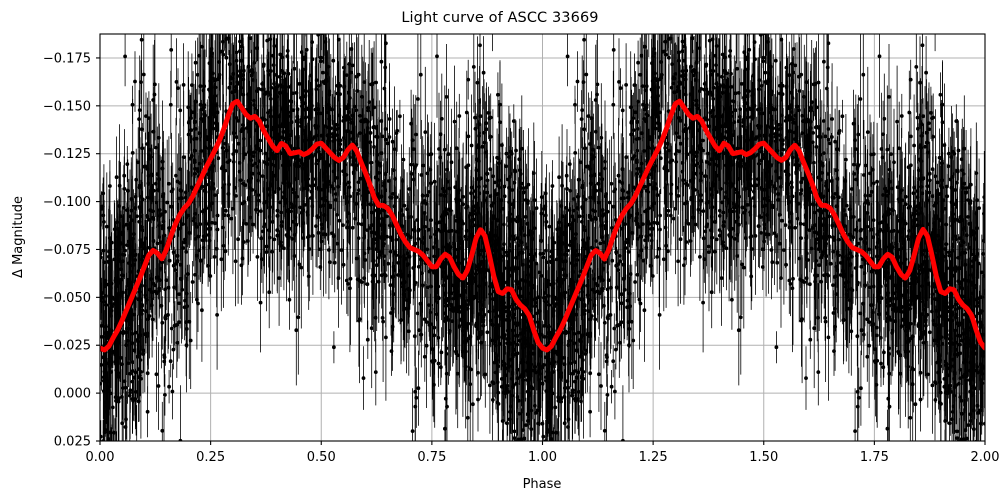 The width and height of the screenshot is (1000, 500). What do you see at coordinates (542, 484) in the screenshot?
I see `x-axis-label: Phase` at bounding box center [542, 484].